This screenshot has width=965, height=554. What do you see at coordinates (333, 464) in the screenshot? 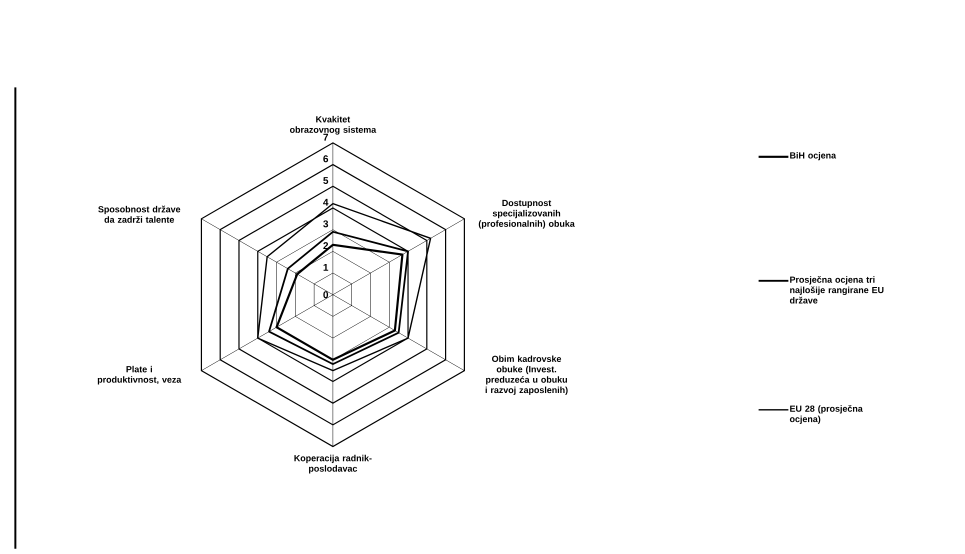
I see `spoke-label: Koperacija radnik-poslodavac` at bounding box center [333, 464].